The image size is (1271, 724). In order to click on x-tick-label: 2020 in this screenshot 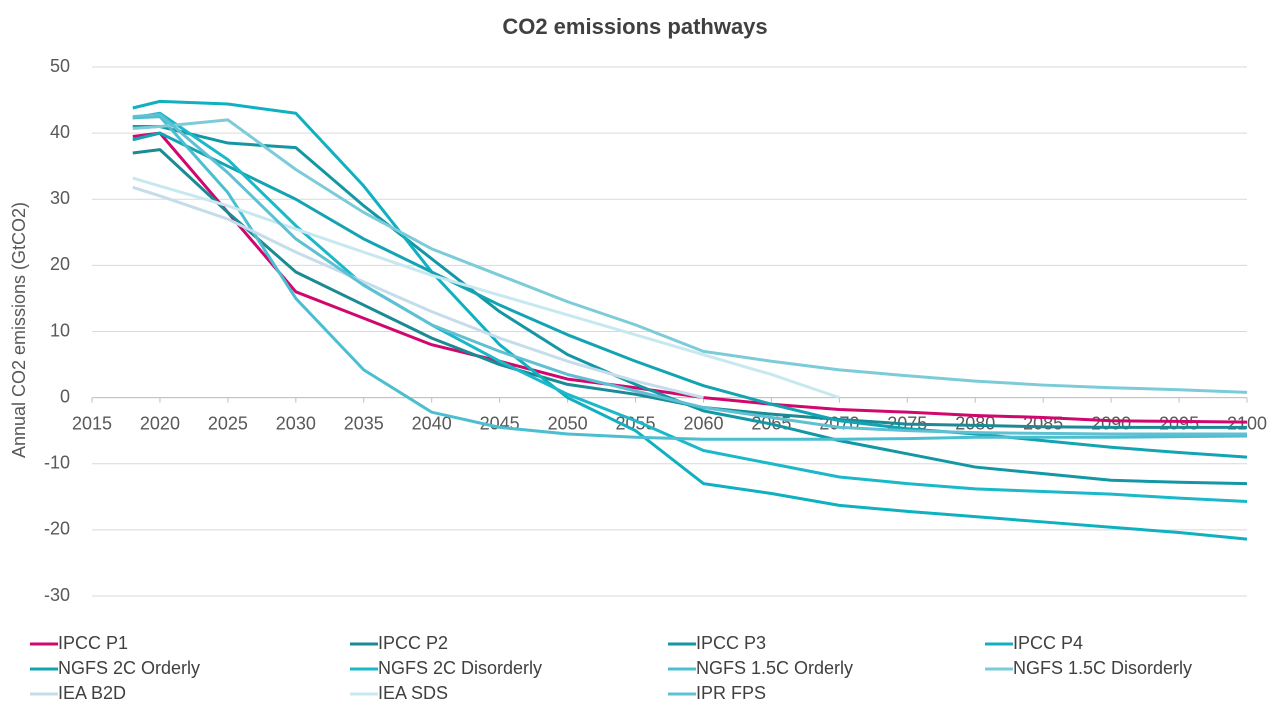, I will do `click(160, 423)`.